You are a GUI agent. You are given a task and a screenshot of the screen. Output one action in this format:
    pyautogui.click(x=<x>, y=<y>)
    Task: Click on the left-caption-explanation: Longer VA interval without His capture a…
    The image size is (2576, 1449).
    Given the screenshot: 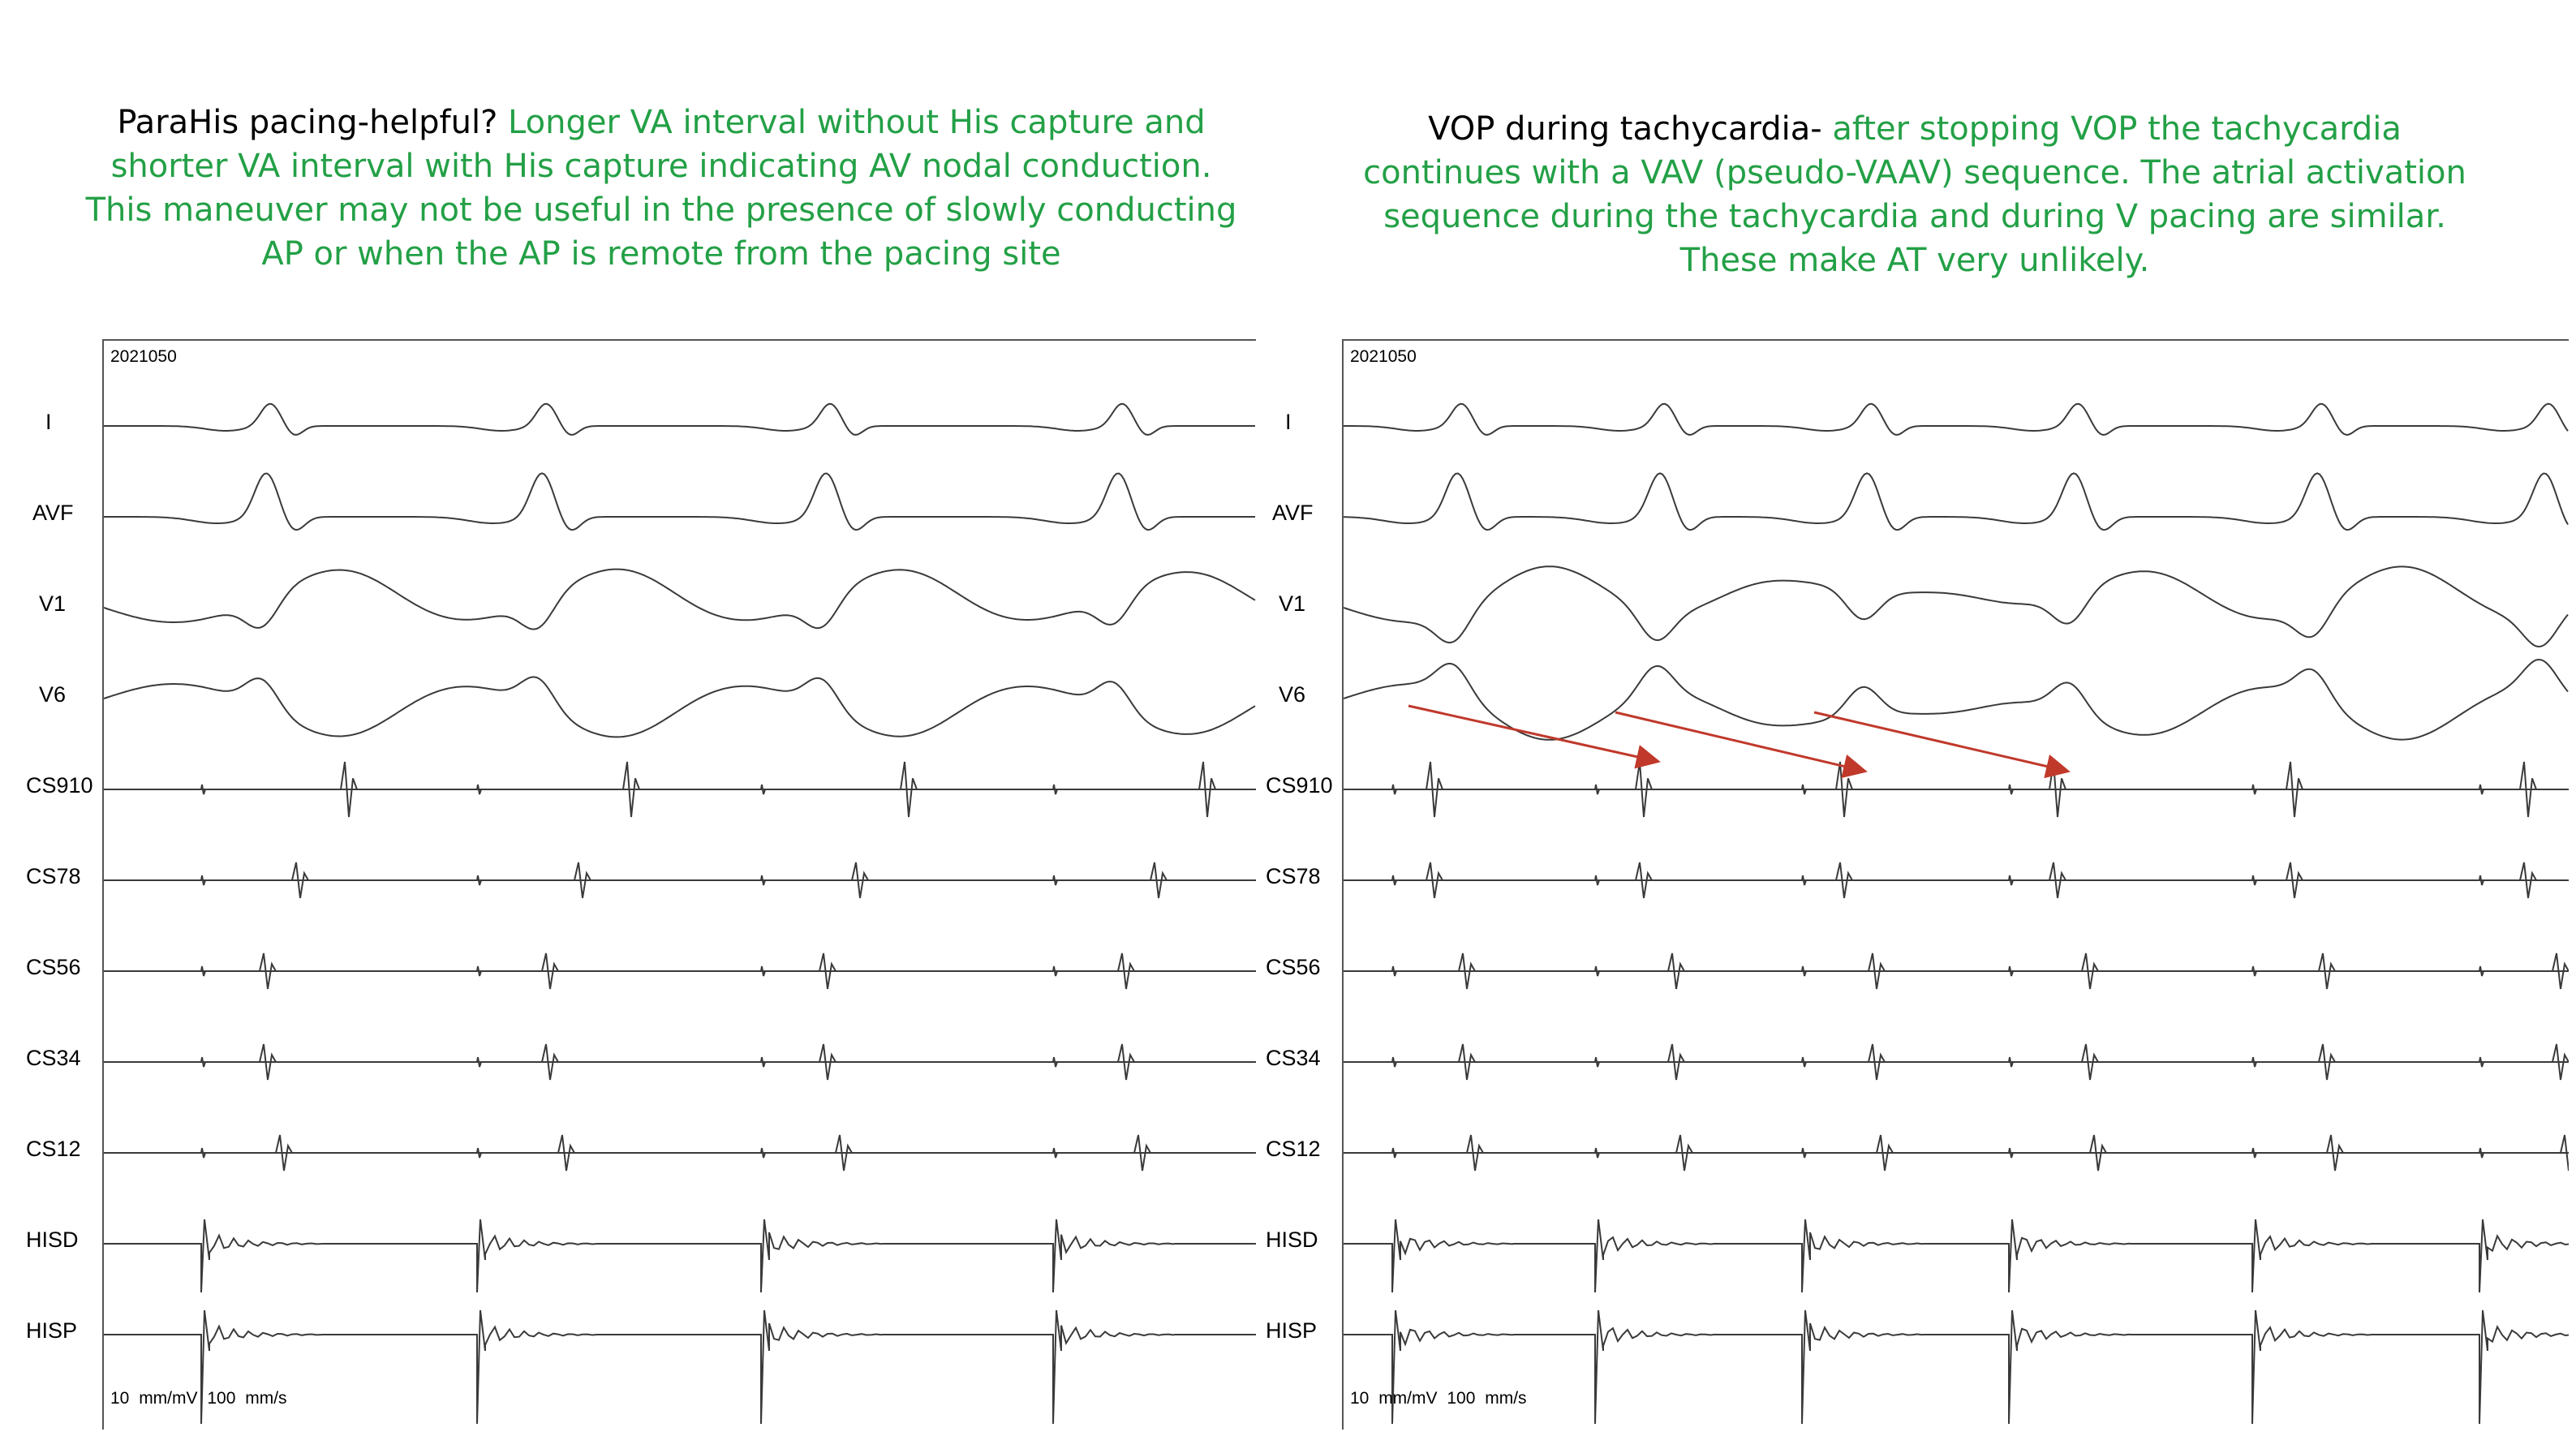 What is the action you would take?
    pyautogui.click(x=661, y=189)
    